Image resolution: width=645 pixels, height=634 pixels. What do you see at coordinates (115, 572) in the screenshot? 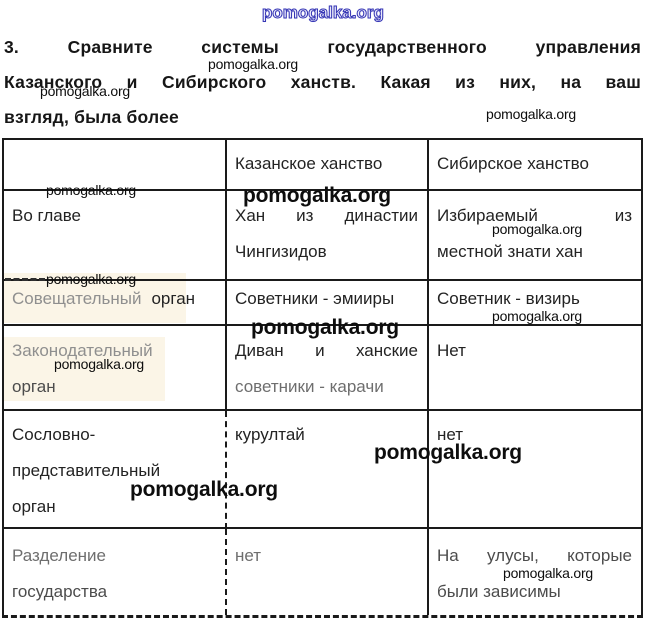
I see `cell-division-label: Разделение государства` at bounding box center [115, 572].